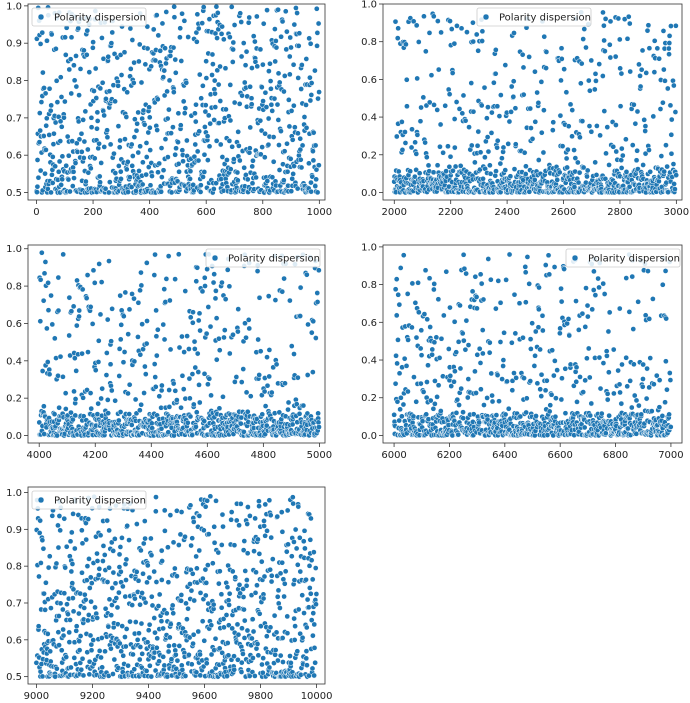  I want to click on x-tick-label: 4400, so click(151, 455).